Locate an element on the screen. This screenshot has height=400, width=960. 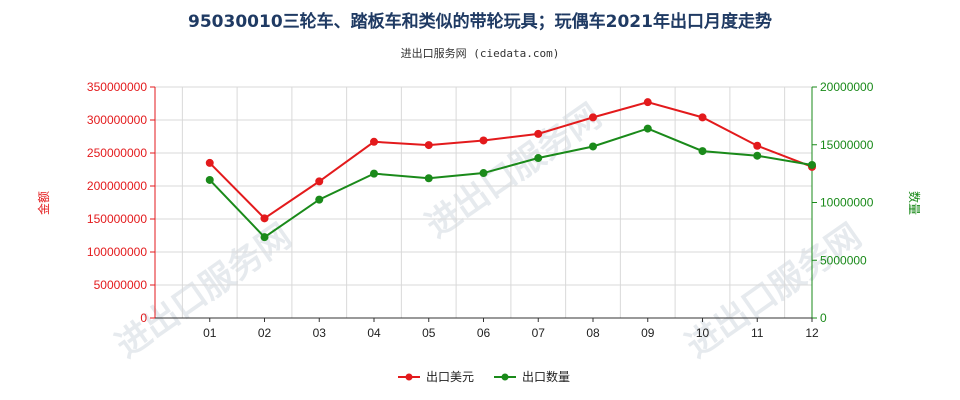
x-tick-label: 04 is located at coordinates (374, 333).